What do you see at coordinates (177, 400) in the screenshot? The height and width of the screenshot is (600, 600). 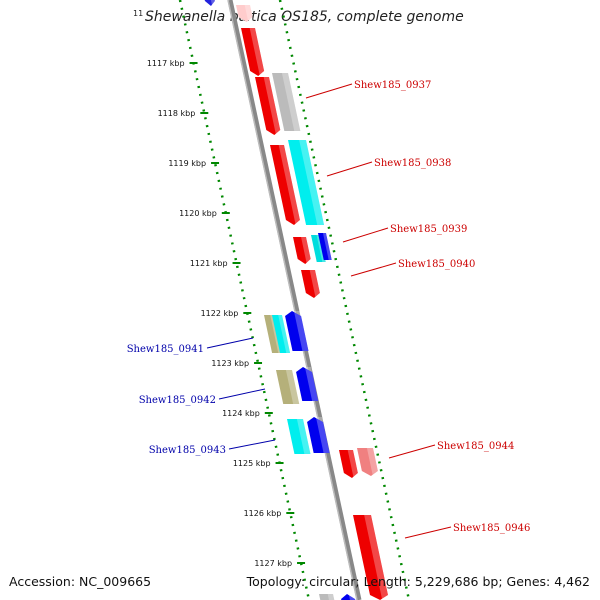 I see `gene-label: Shew185_0942` at bounding box center [177, 400].